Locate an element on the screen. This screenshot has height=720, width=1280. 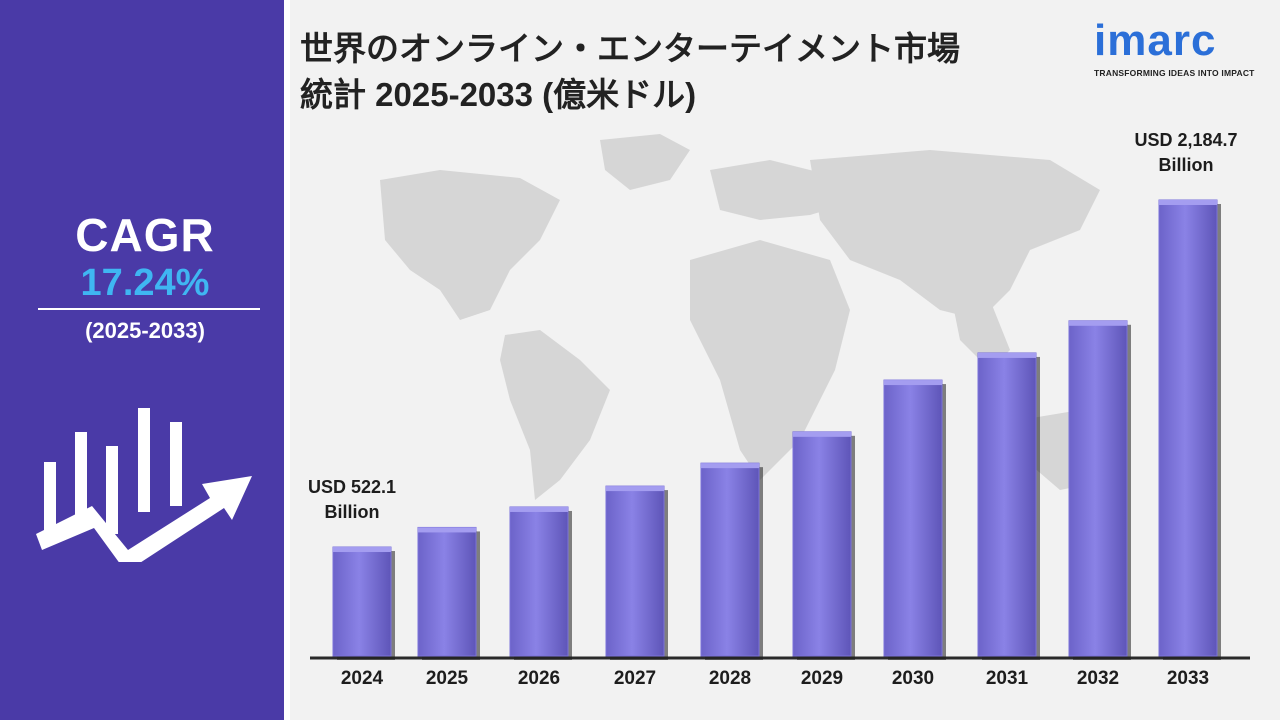
data-label-2024-line2: Billion is located at coordinates (352, 512).